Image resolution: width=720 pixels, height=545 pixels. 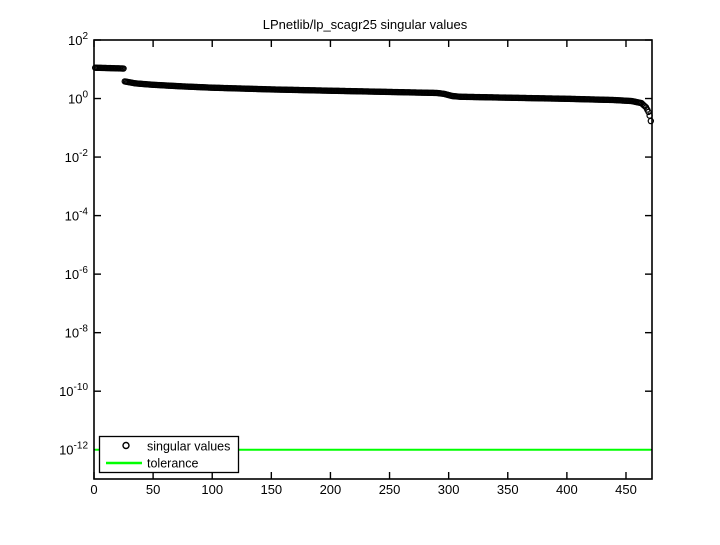 What do you see at coordinates (331, 489) in the screenshot?
I see `x-tick-label: 200` at bounding box center [331, 489].